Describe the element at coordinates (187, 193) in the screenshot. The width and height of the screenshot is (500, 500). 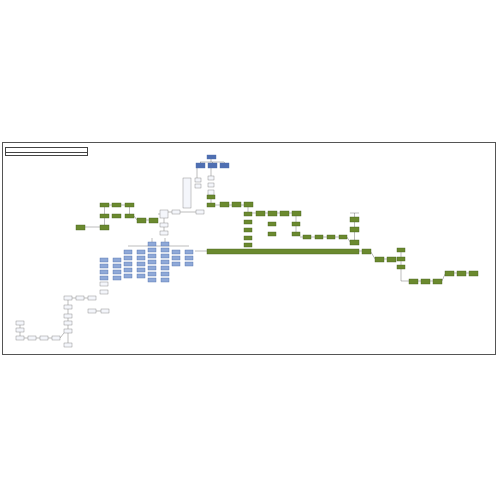
I see `tall-white-node` at that location.